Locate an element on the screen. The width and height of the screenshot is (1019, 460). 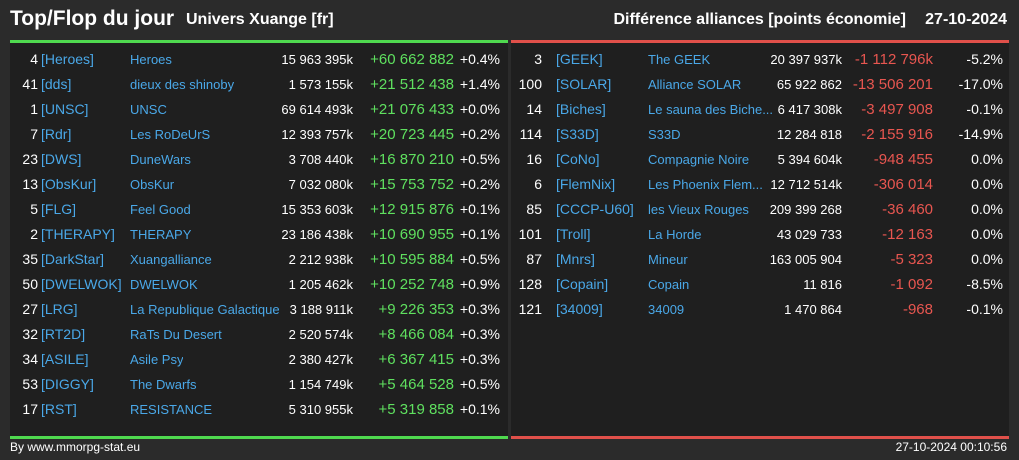
alliance-name-link: Xuangalliance is located at coordinates (171, 259).